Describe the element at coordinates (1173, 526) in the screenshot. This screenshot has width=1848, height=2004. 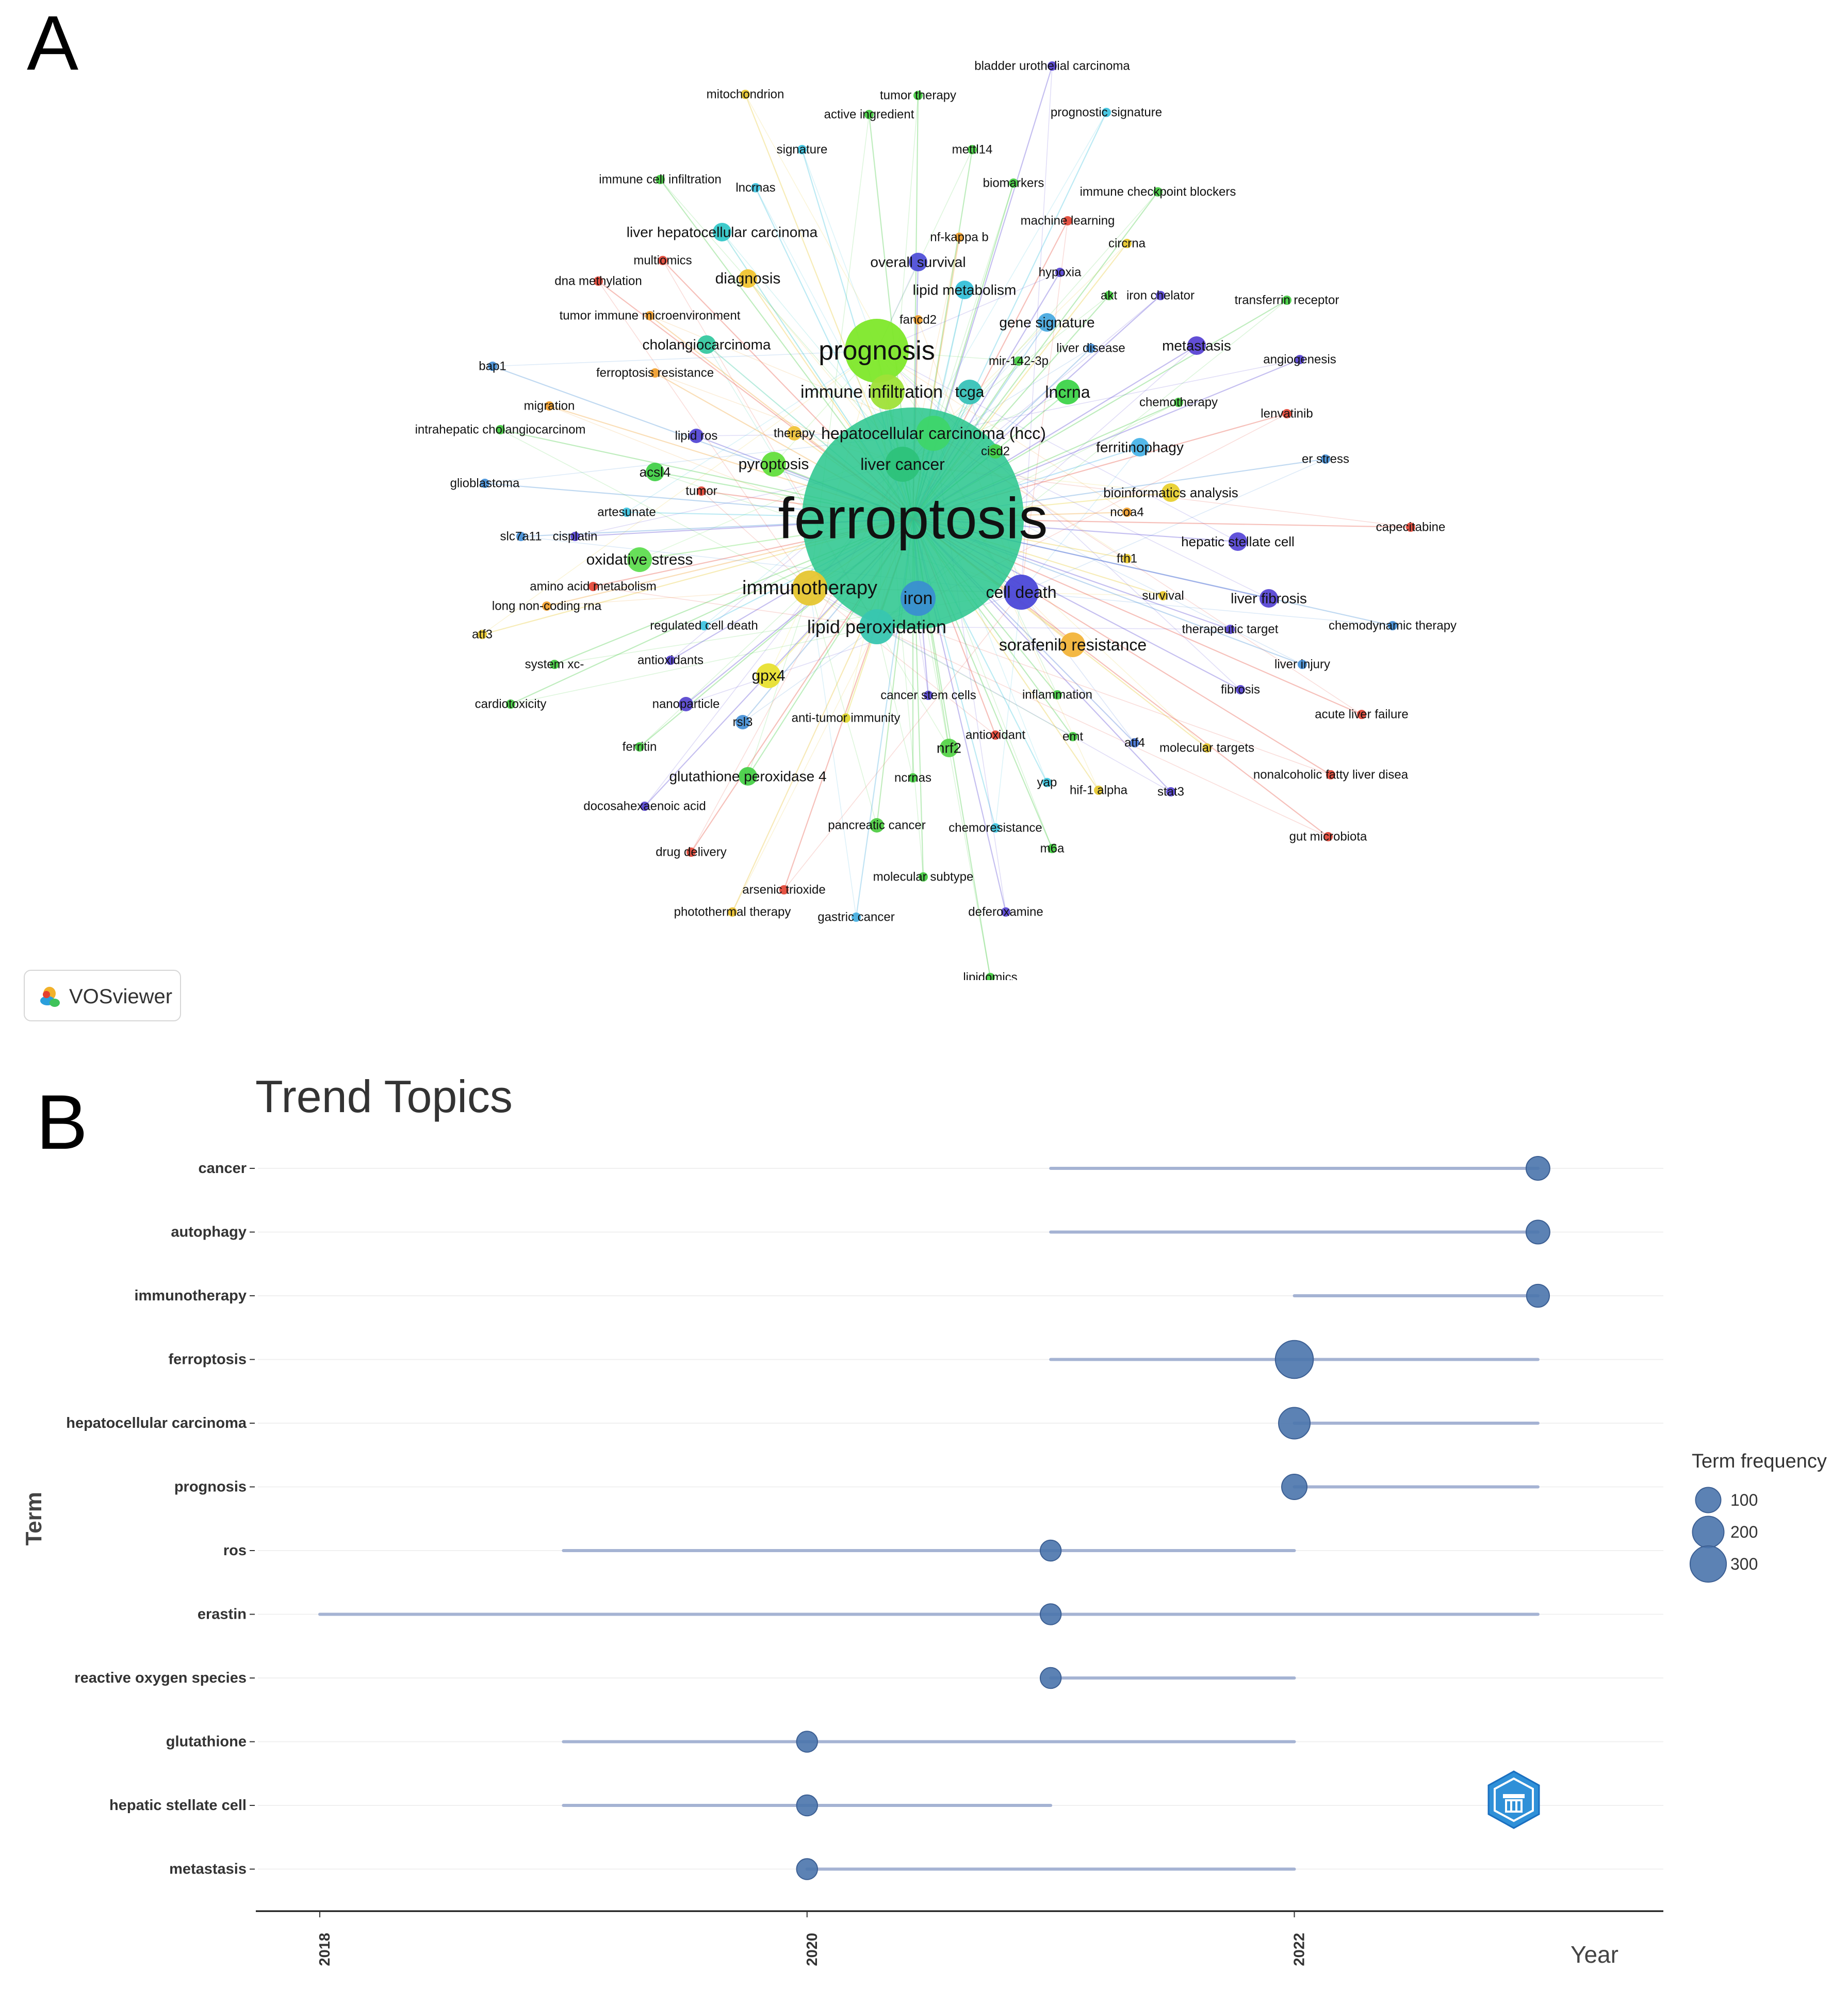
I see `edge-er-stress-cell-death` at that location.